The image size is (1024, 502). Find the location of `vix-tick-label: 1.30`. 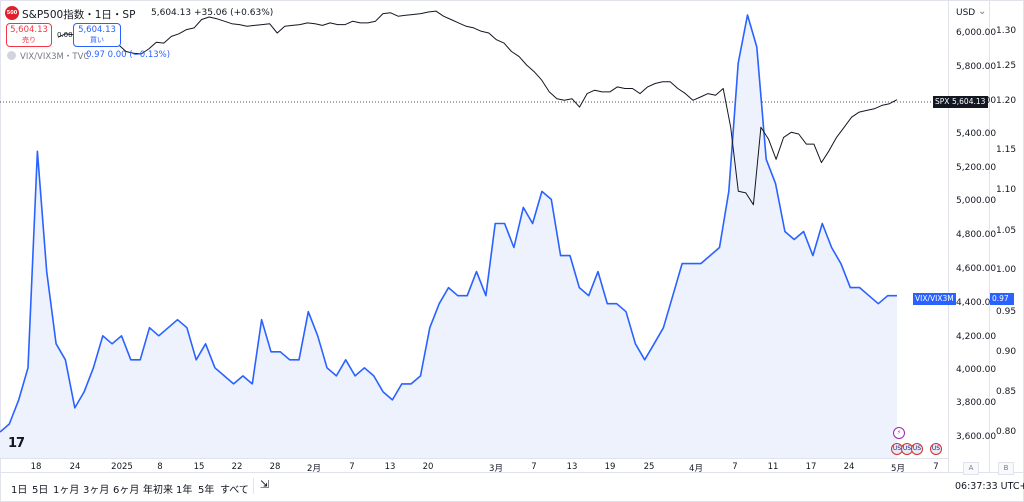

vix-tick-label: 1.30 is located at coordinates (1006, 31).